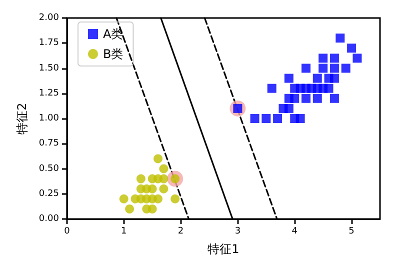 This screenshot has width=396, height=272. Describe the element at coordinates (67, 231) in the screenshot. I see `x-tick-label: 0` at that location.